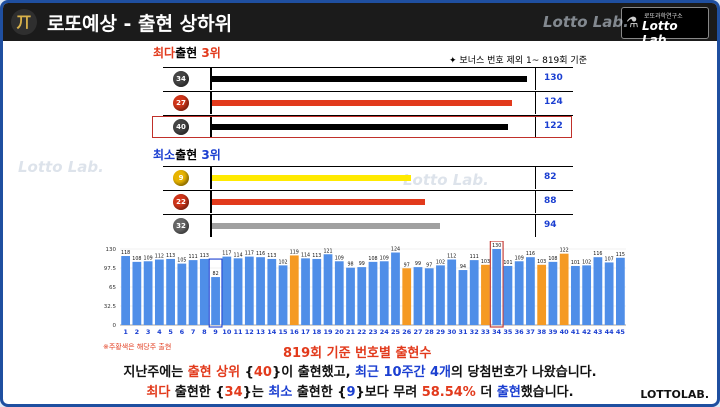  What do you see at coordinates (193, 257) in the screenshot?
I see `data-label: 111` at bounding box center [193, 257].